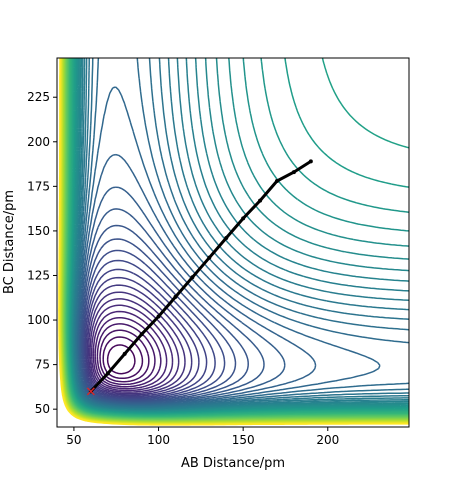 Image resolution: width=454 pixels, height=480 pixels. I want to click on x-ticks: 50 100 150 200, so click(202, 437).